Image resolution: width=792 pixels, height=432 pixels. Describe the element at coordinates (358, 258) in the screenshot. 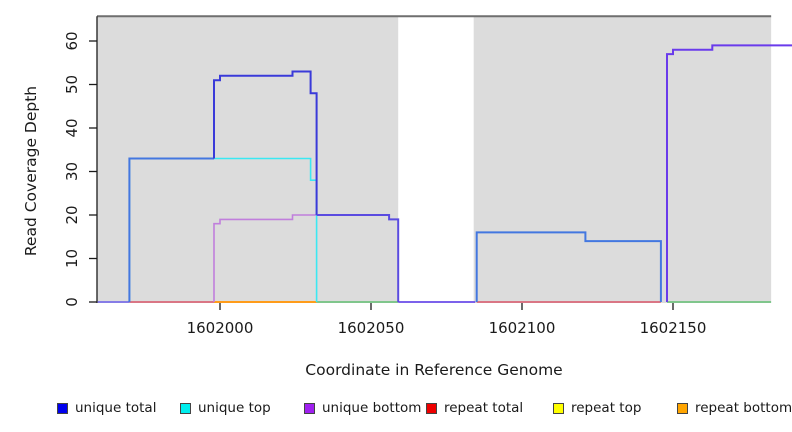

I see `series-unique-total-bottom-overlap` at that location.